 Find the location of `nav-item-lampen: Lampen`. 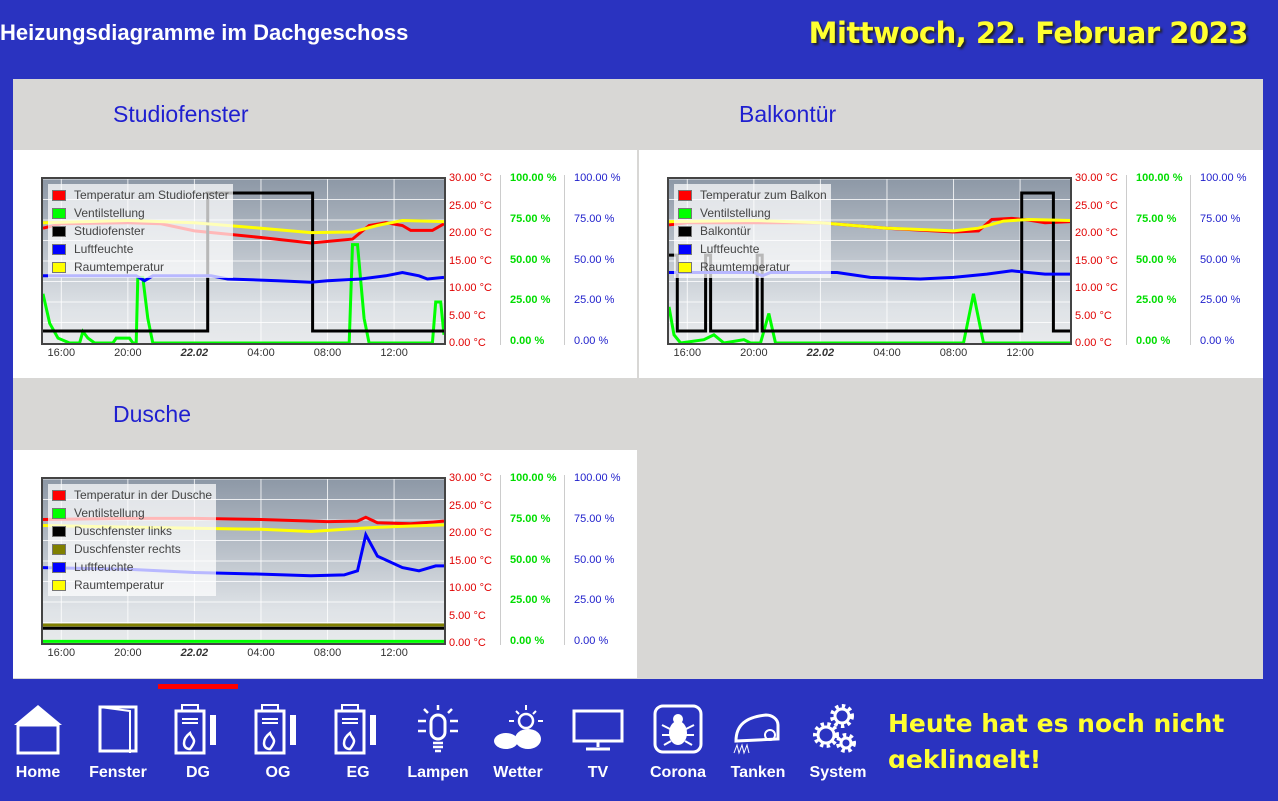

nav-item-lampen: Lampen is located at coordinates (438, 741).